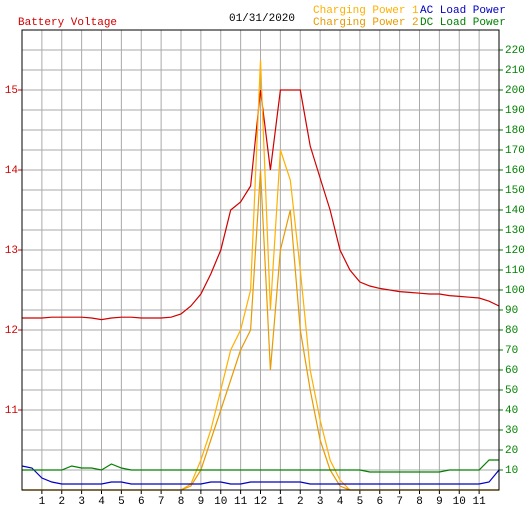 This screenshot has height=510, width=527. I want to click on y2-tick-label: 130, so click(515, 231).